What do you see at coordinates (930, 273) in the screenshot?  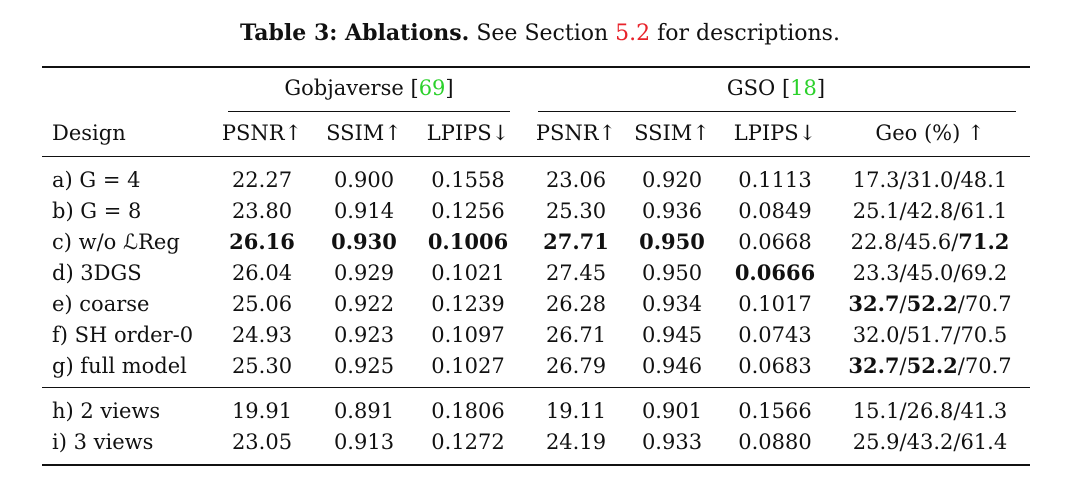 I see `table-cell: 23.3/45.0/69.2` at bounding box center [930, 273].